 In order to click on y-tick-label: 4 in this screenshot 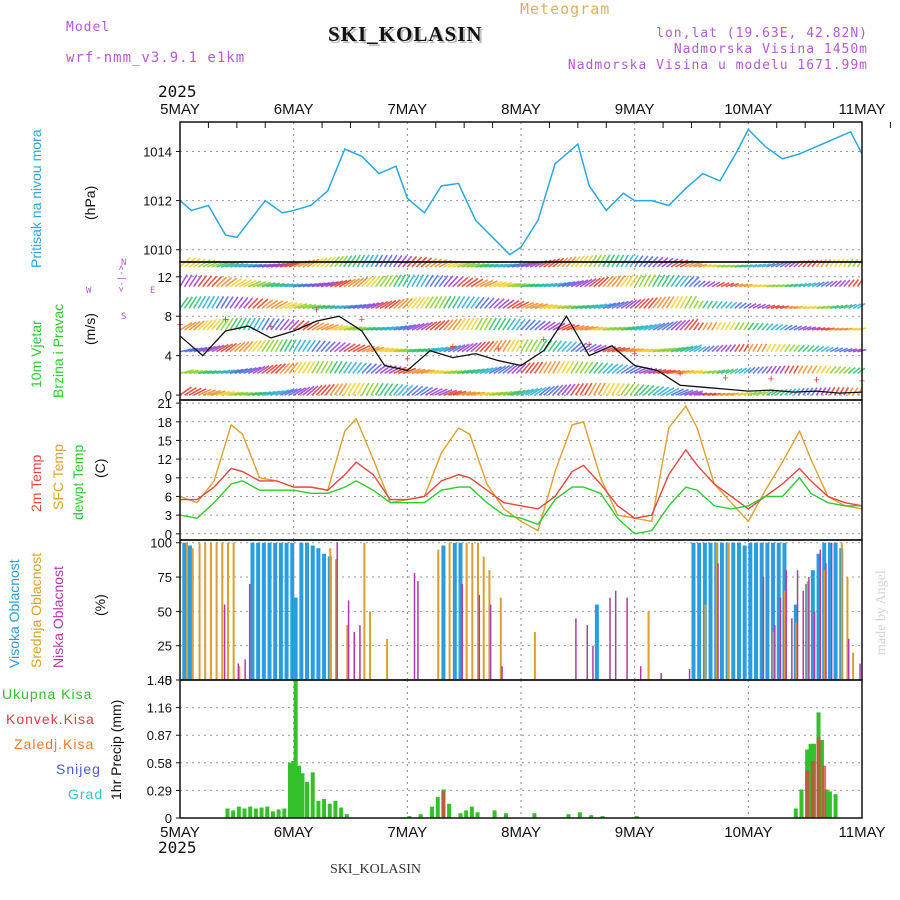, I will do `click(168, 356)`.